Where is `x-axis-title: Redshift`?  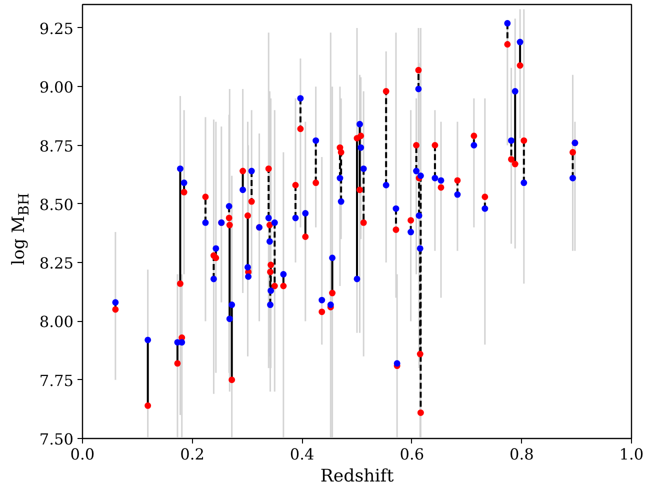 x-axis-title: Redshift is located at coordinates (357, 476).